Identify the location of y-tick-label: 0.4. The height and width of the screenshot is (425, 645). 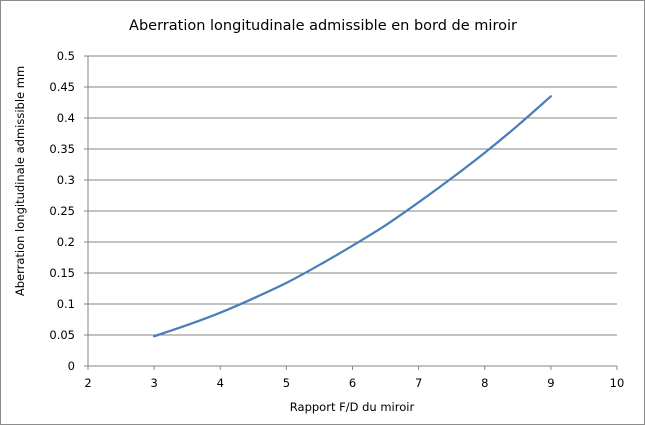
(66, 118).